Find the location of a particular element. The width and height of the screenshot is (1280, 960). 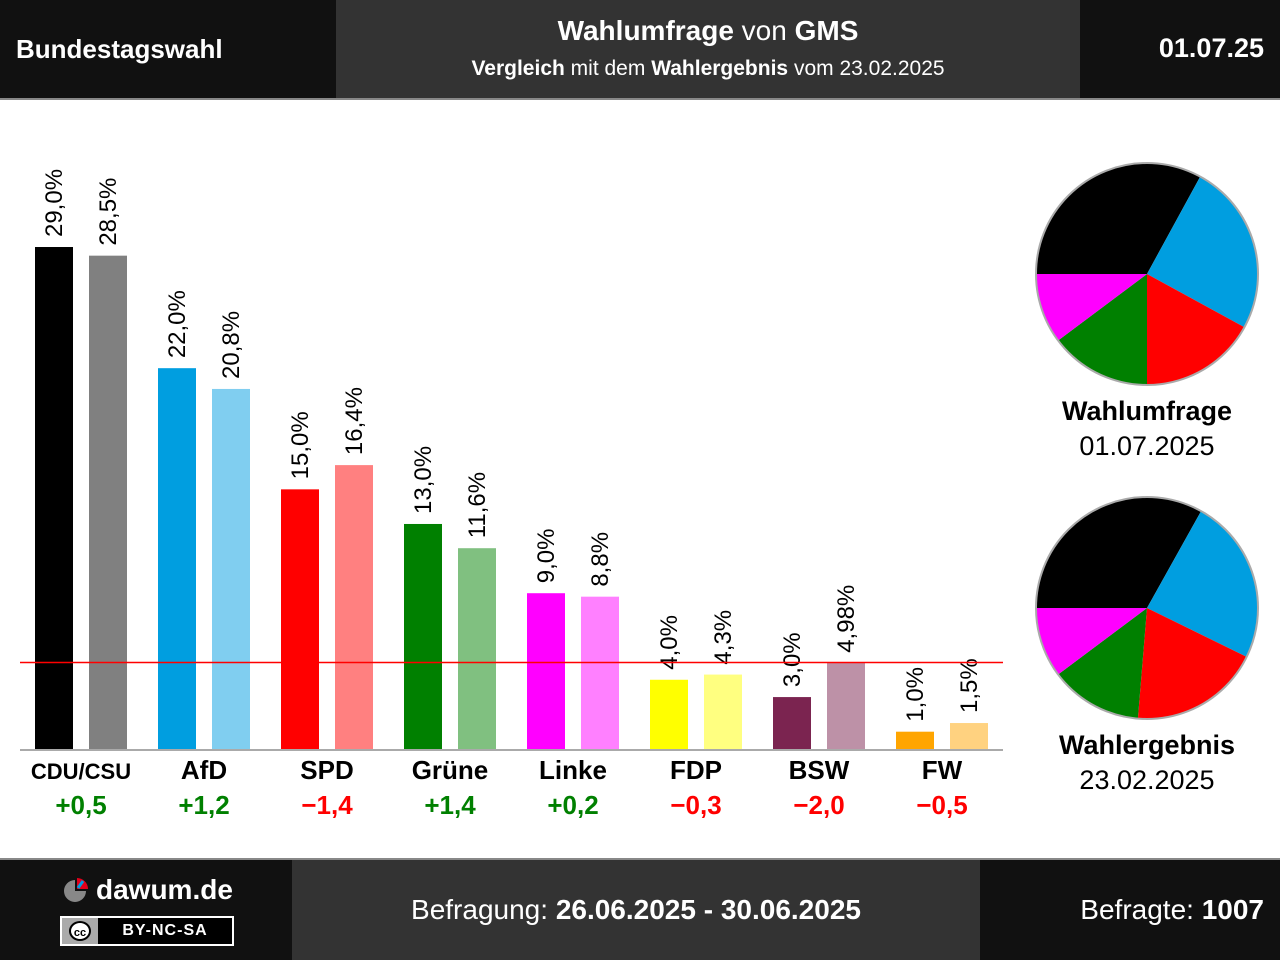

pie-result-outline is located at coordinates (1147, 608).